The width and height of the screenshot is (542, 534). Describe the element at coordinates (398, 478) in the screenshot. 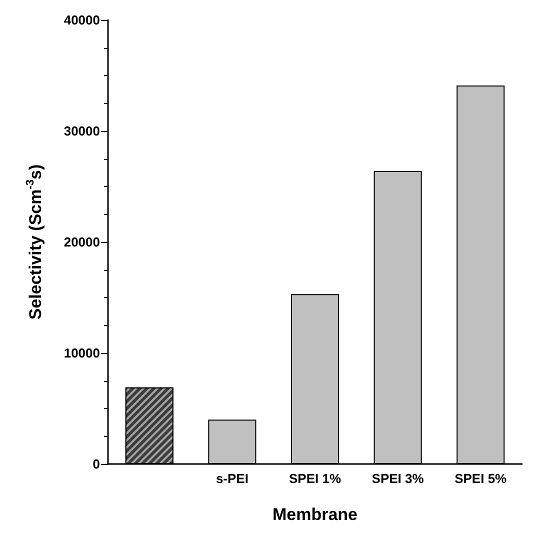

I see `x-tick-label: SPEI 3%` at that location.